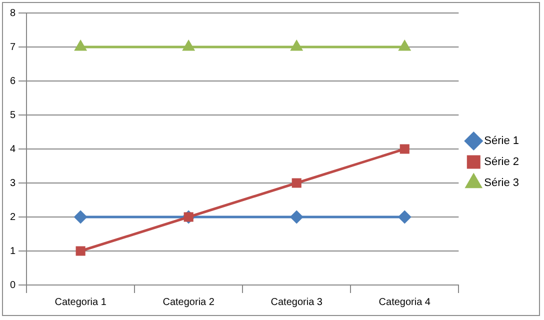  I want to click on x-tick-label: Categoria 1, so click(80, 302).